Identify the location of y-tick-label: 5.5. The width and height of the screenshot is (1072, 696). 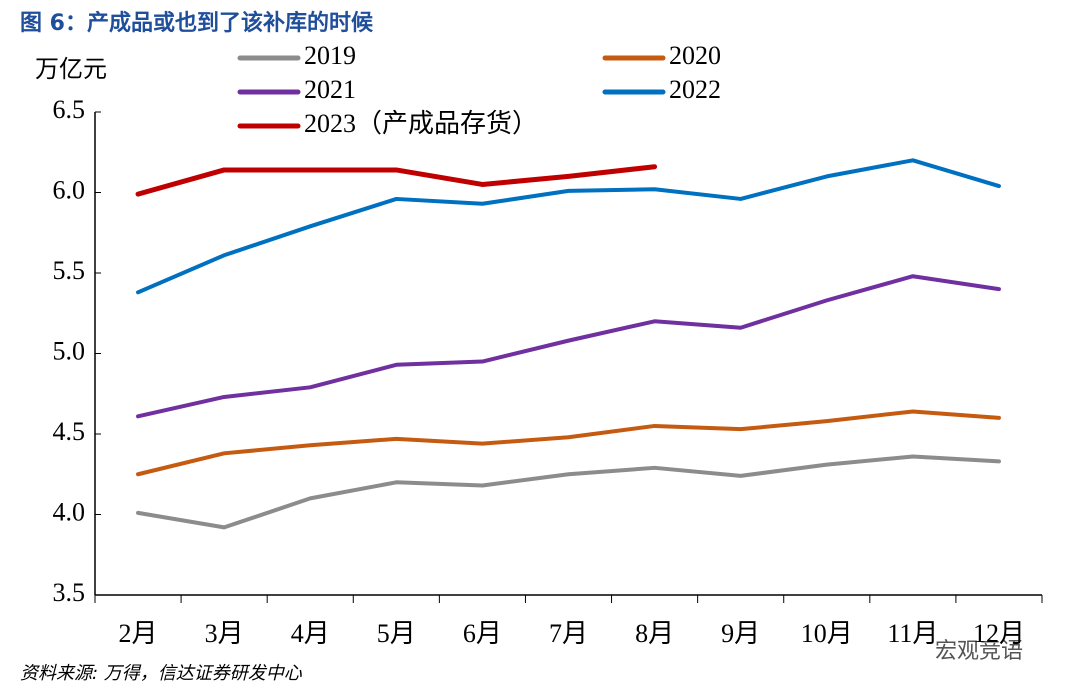
(69, 270).